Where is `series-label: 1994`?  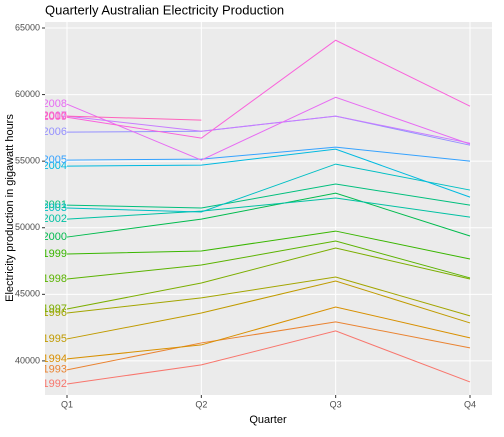 series-label: 1994 is located at coordinates (55, 359).